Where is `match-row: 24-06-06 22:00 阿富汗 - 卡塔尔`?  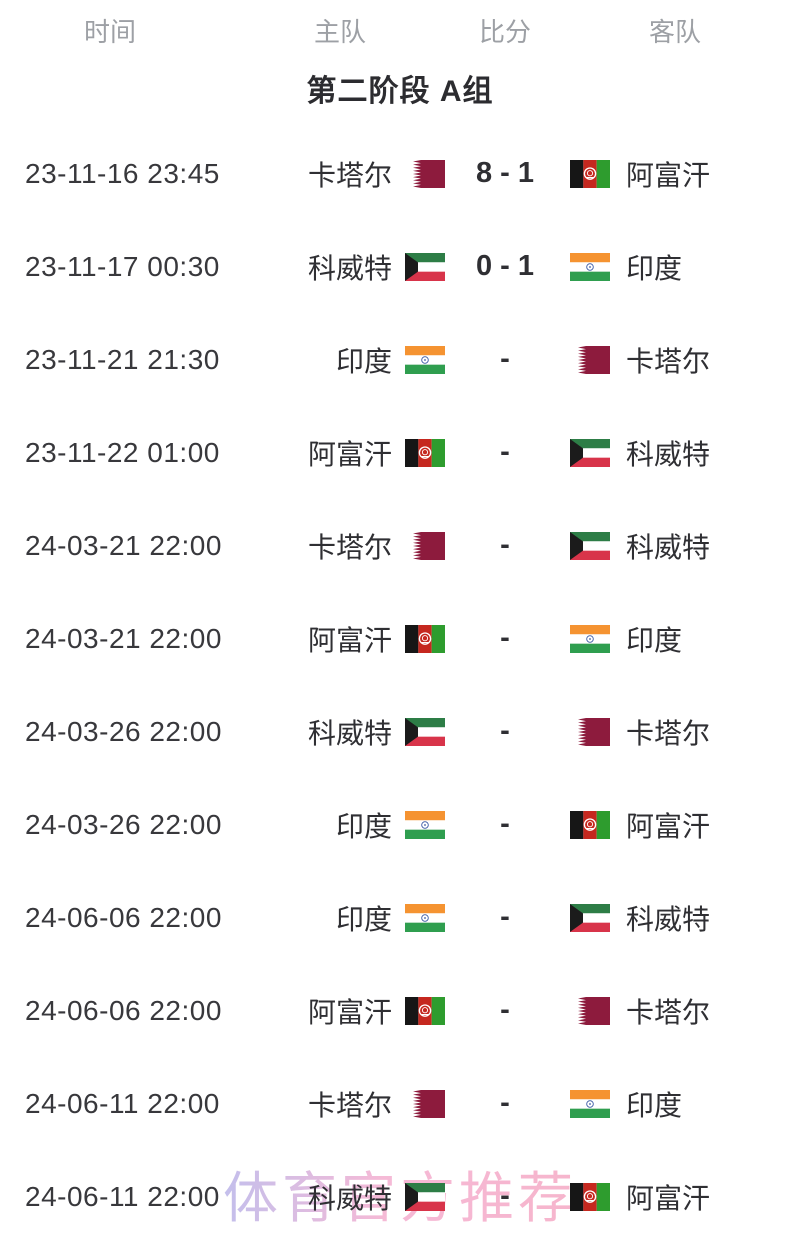 match-row: 24-06-06 22:00 阿富汗 - 卡塔尔 is located at coordinates (400, 1010).